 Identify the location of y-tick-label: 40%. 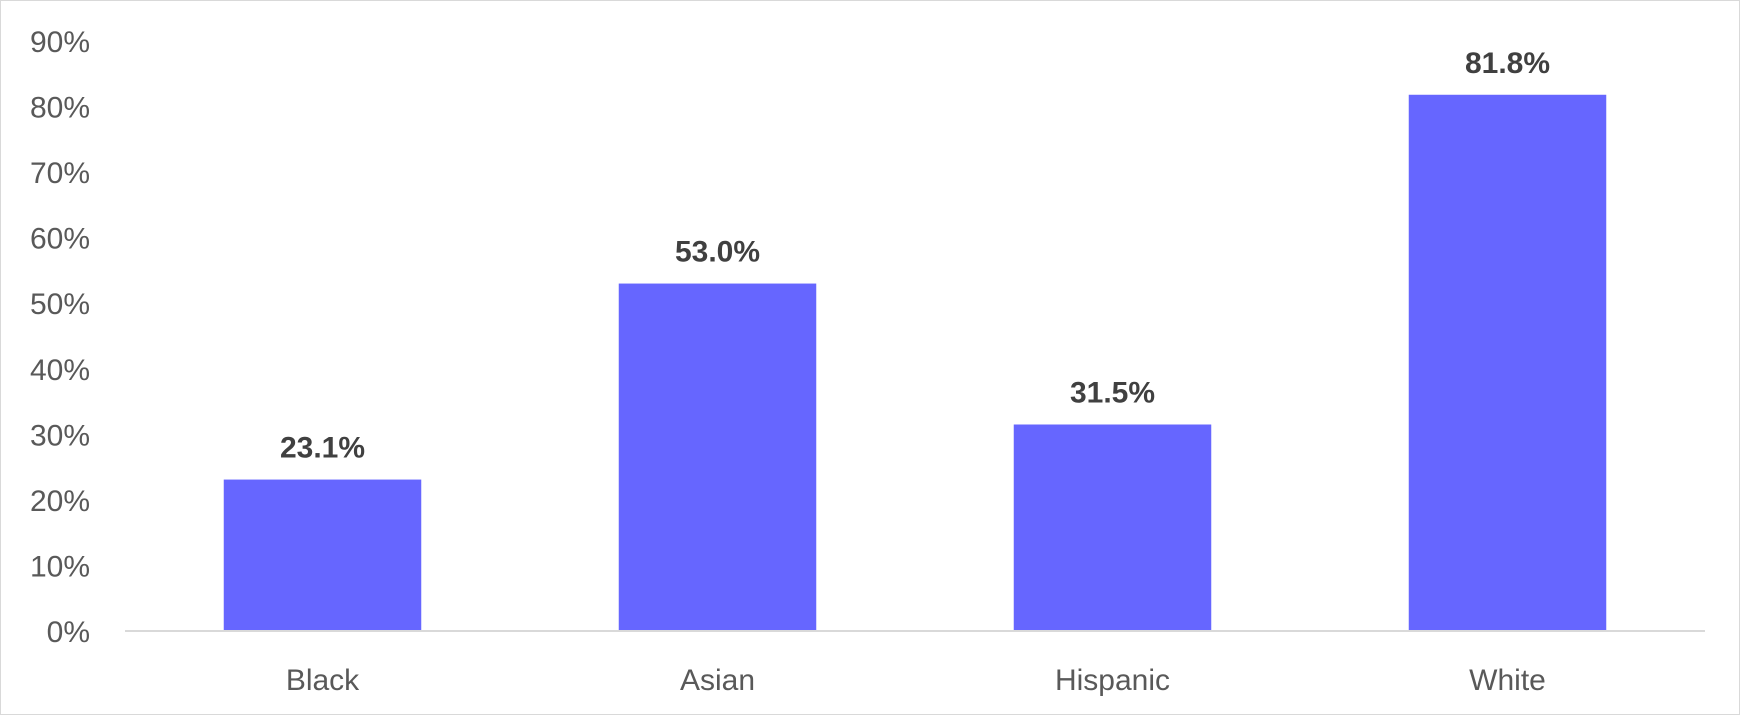
(60, 370).